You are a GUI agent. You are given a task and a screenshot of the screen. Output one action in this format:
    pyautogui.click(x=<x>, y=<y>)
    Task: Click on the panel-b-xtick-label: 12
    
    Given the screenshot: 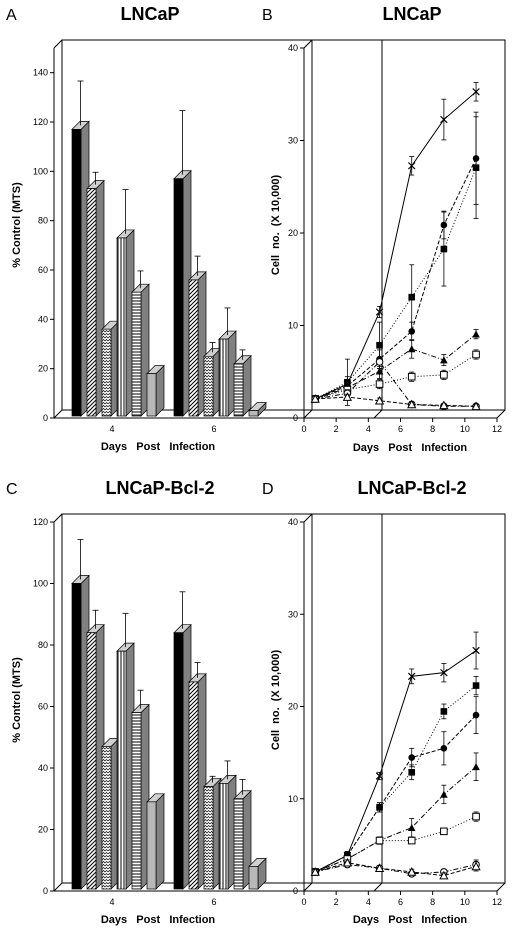 What is the action you would take?
    pyautogui.click(x=497, y=429)
    